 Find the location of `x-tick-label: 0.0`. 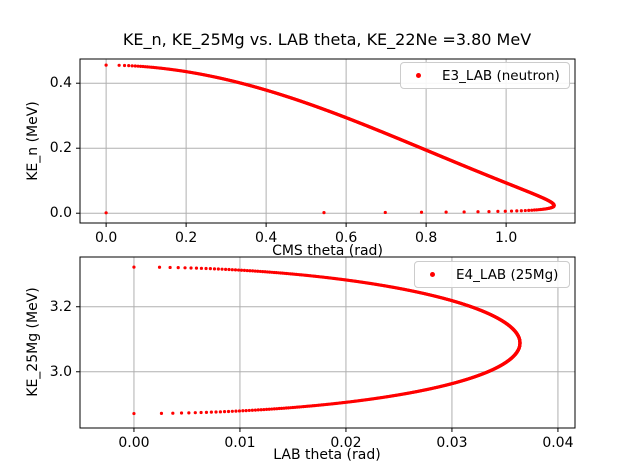

x-tick-label: 0.0 is located at coordinates (106, 238).